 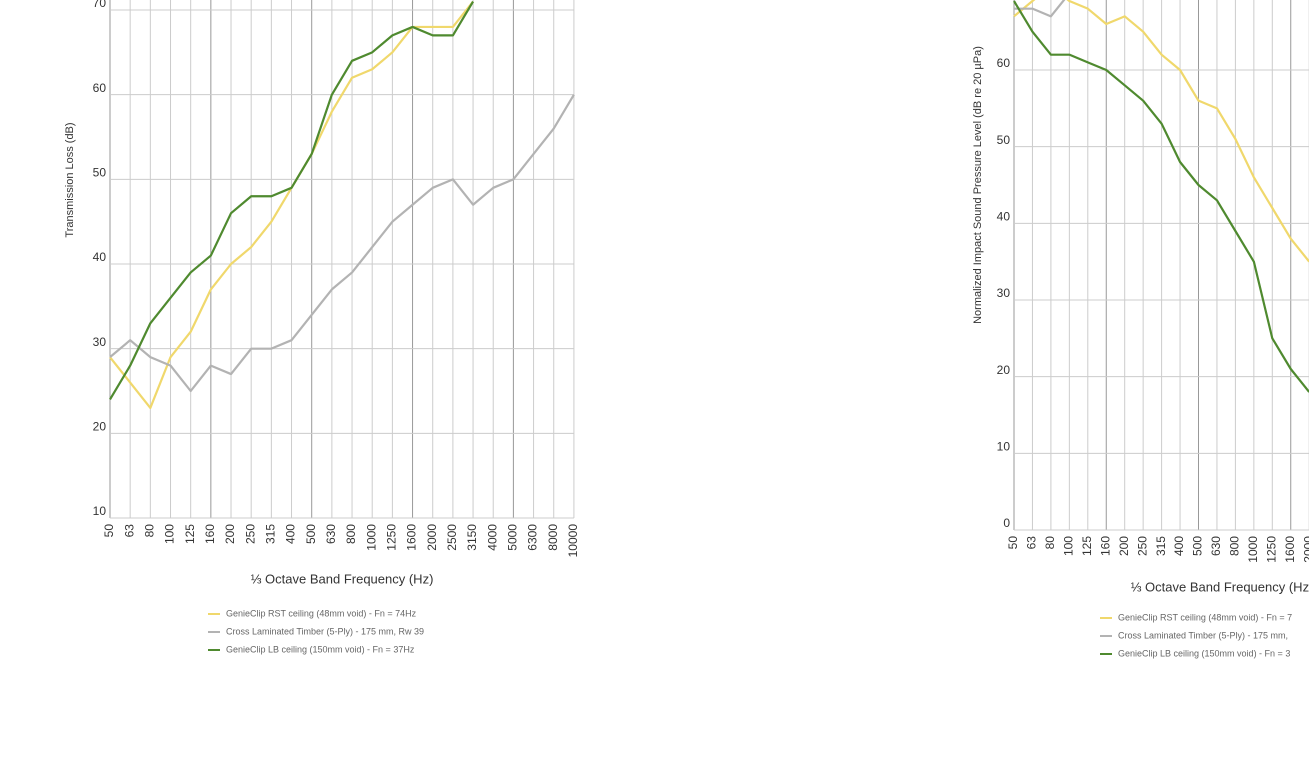 I want to click on x-tick-label: 3150, so click(x=472, y=537).